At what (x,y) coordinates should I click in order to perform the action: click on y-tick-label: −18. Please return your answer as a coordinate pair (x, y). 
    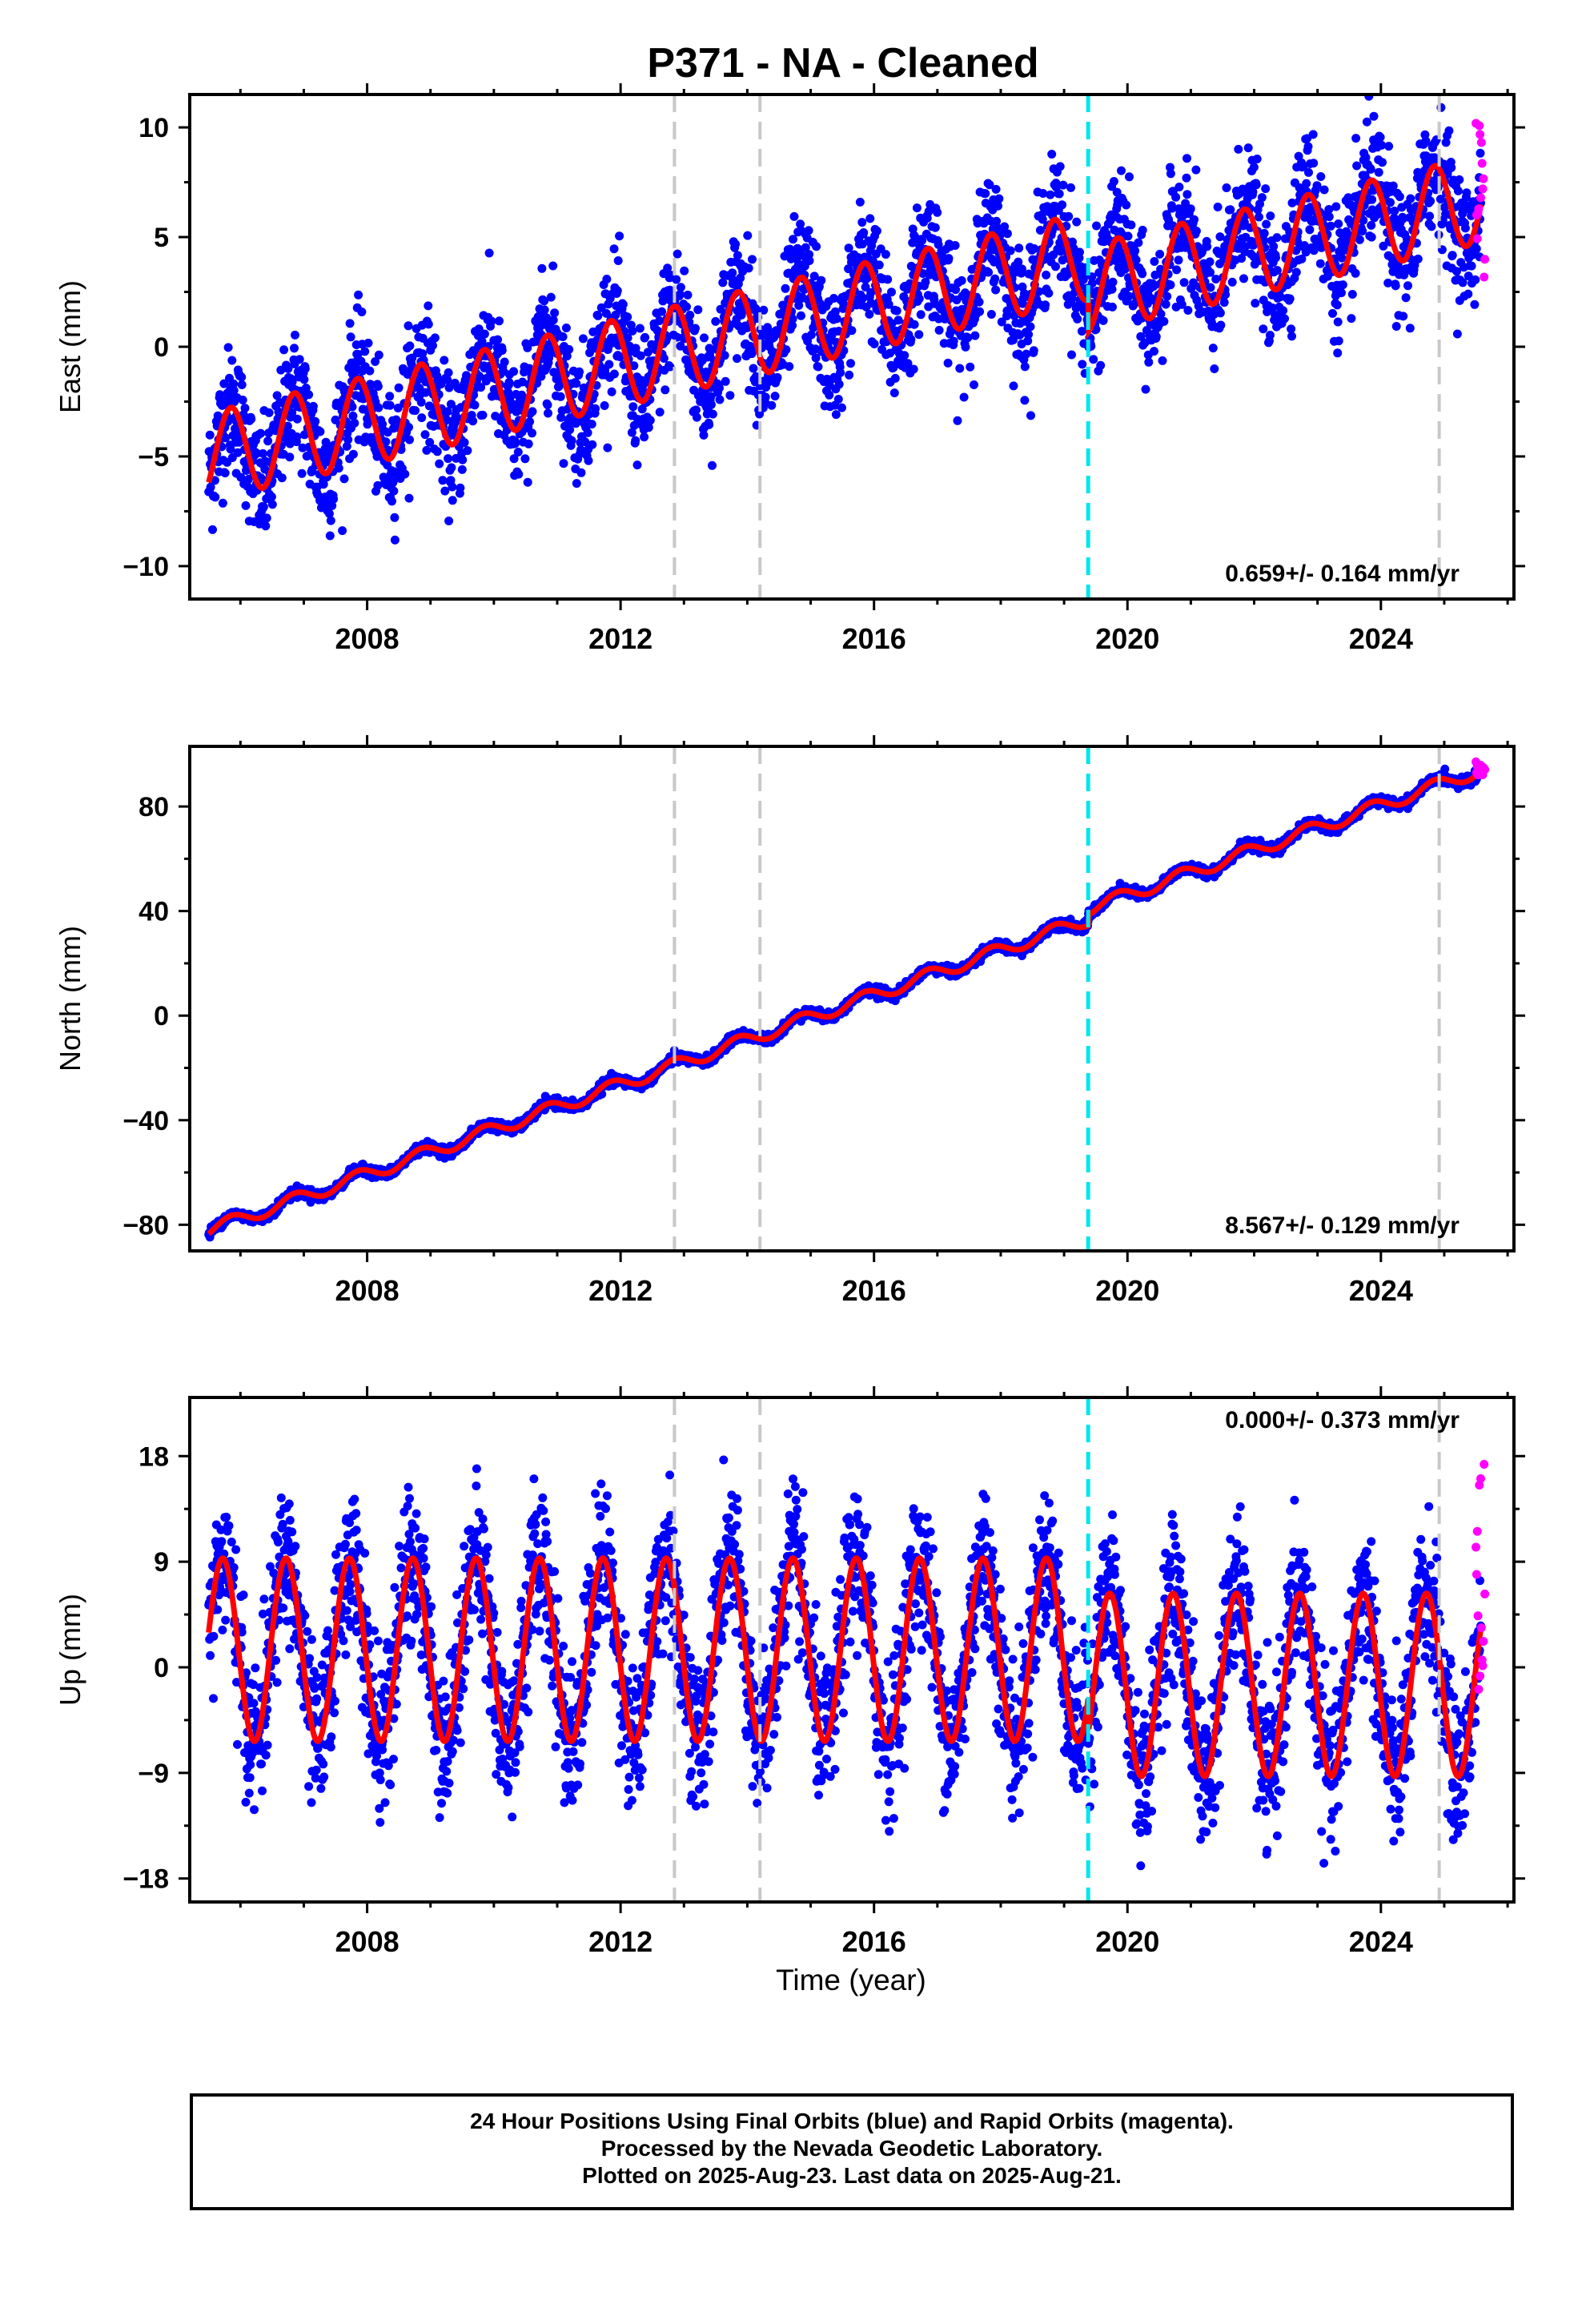
    Looking at the image, I should click on (145, 1879).